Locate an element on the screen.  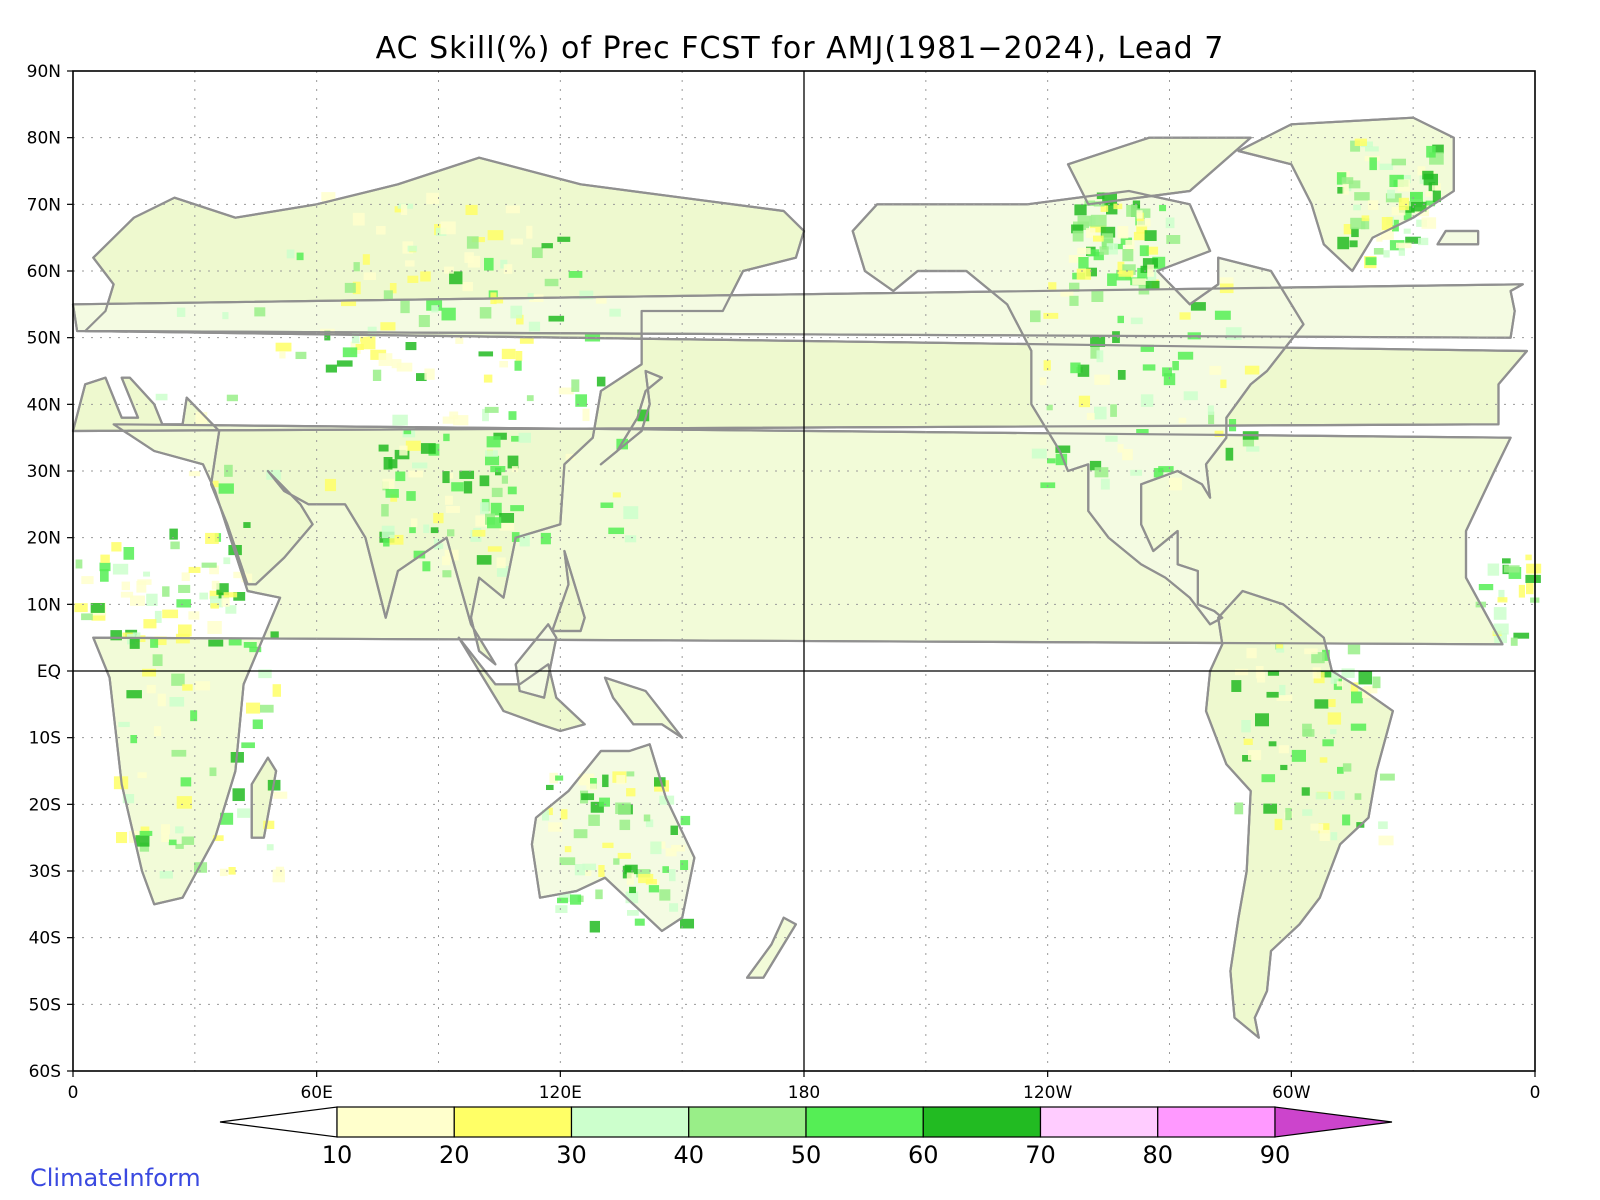
lat-tick-label: 80N is located at coordinates (44, 139).